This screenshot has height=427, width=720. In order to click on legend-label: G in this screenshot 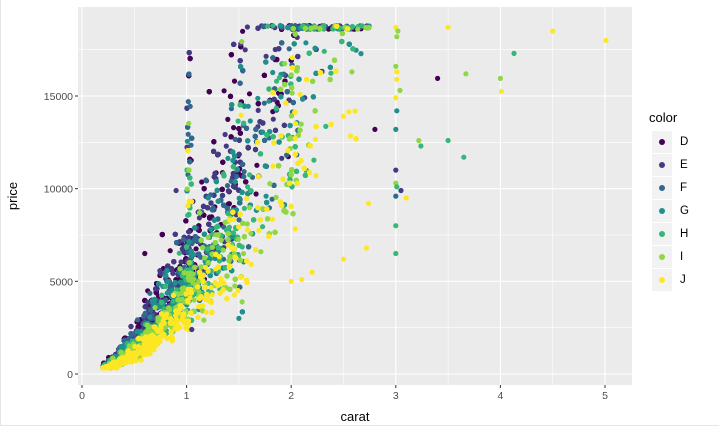, I will do `click(684, 210)`.